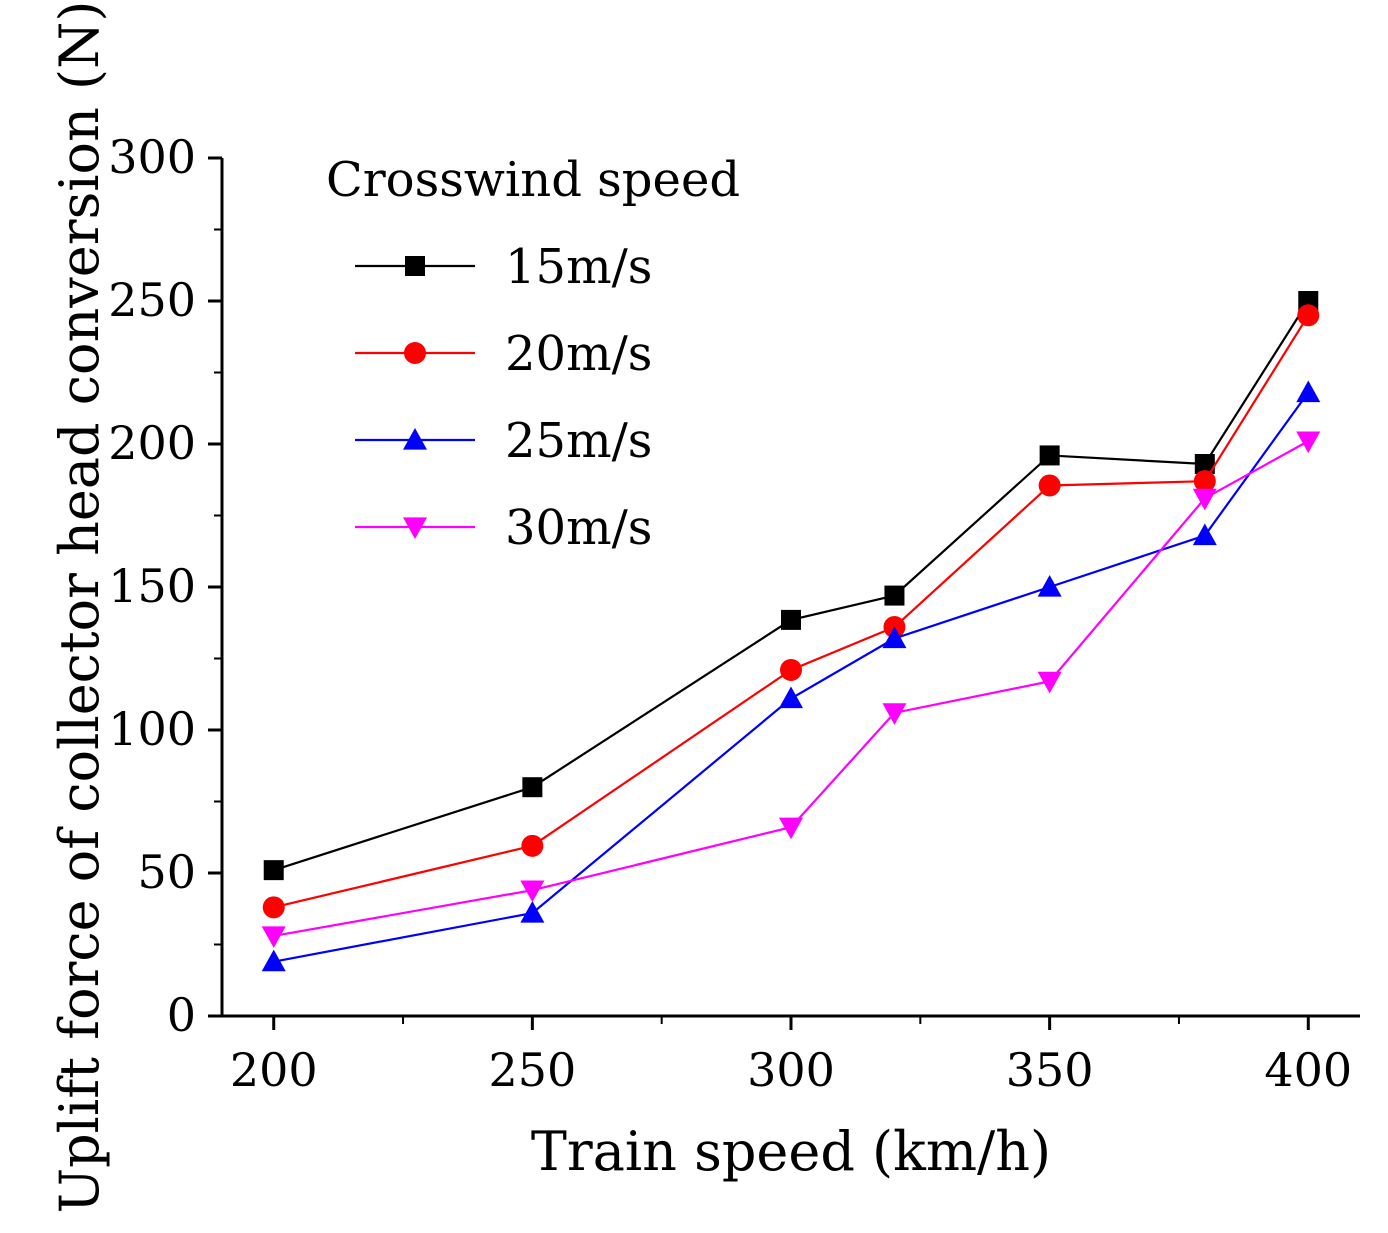 The image size is (1388, 1233). What do you see at coordinates (274, 1070) in the screenshot?
I see `x-tick-label: 200` at bounding box center [274, 1070].